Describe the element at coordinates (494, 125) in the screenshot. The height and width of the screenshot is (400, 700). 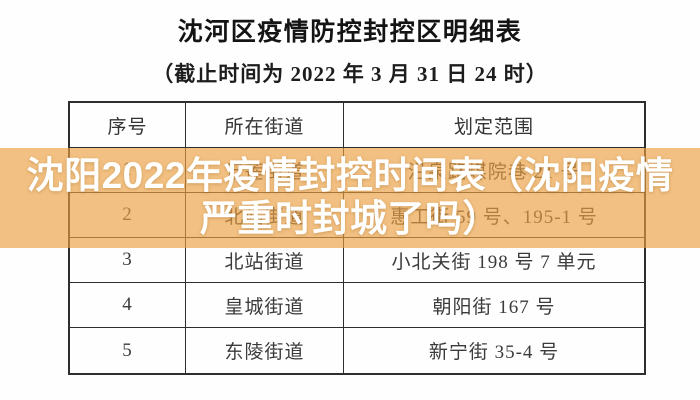
I see `header-cell-range: 划定范围` at that location.